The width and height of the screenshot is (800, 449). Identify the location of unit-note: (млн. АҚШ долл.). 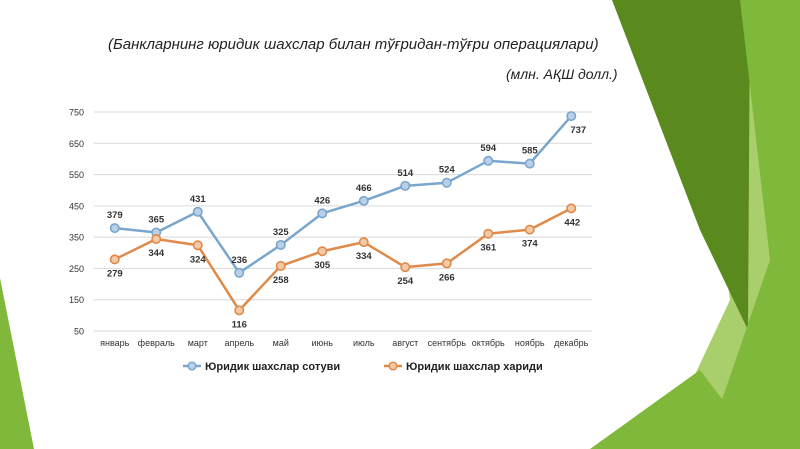
(562, 74).